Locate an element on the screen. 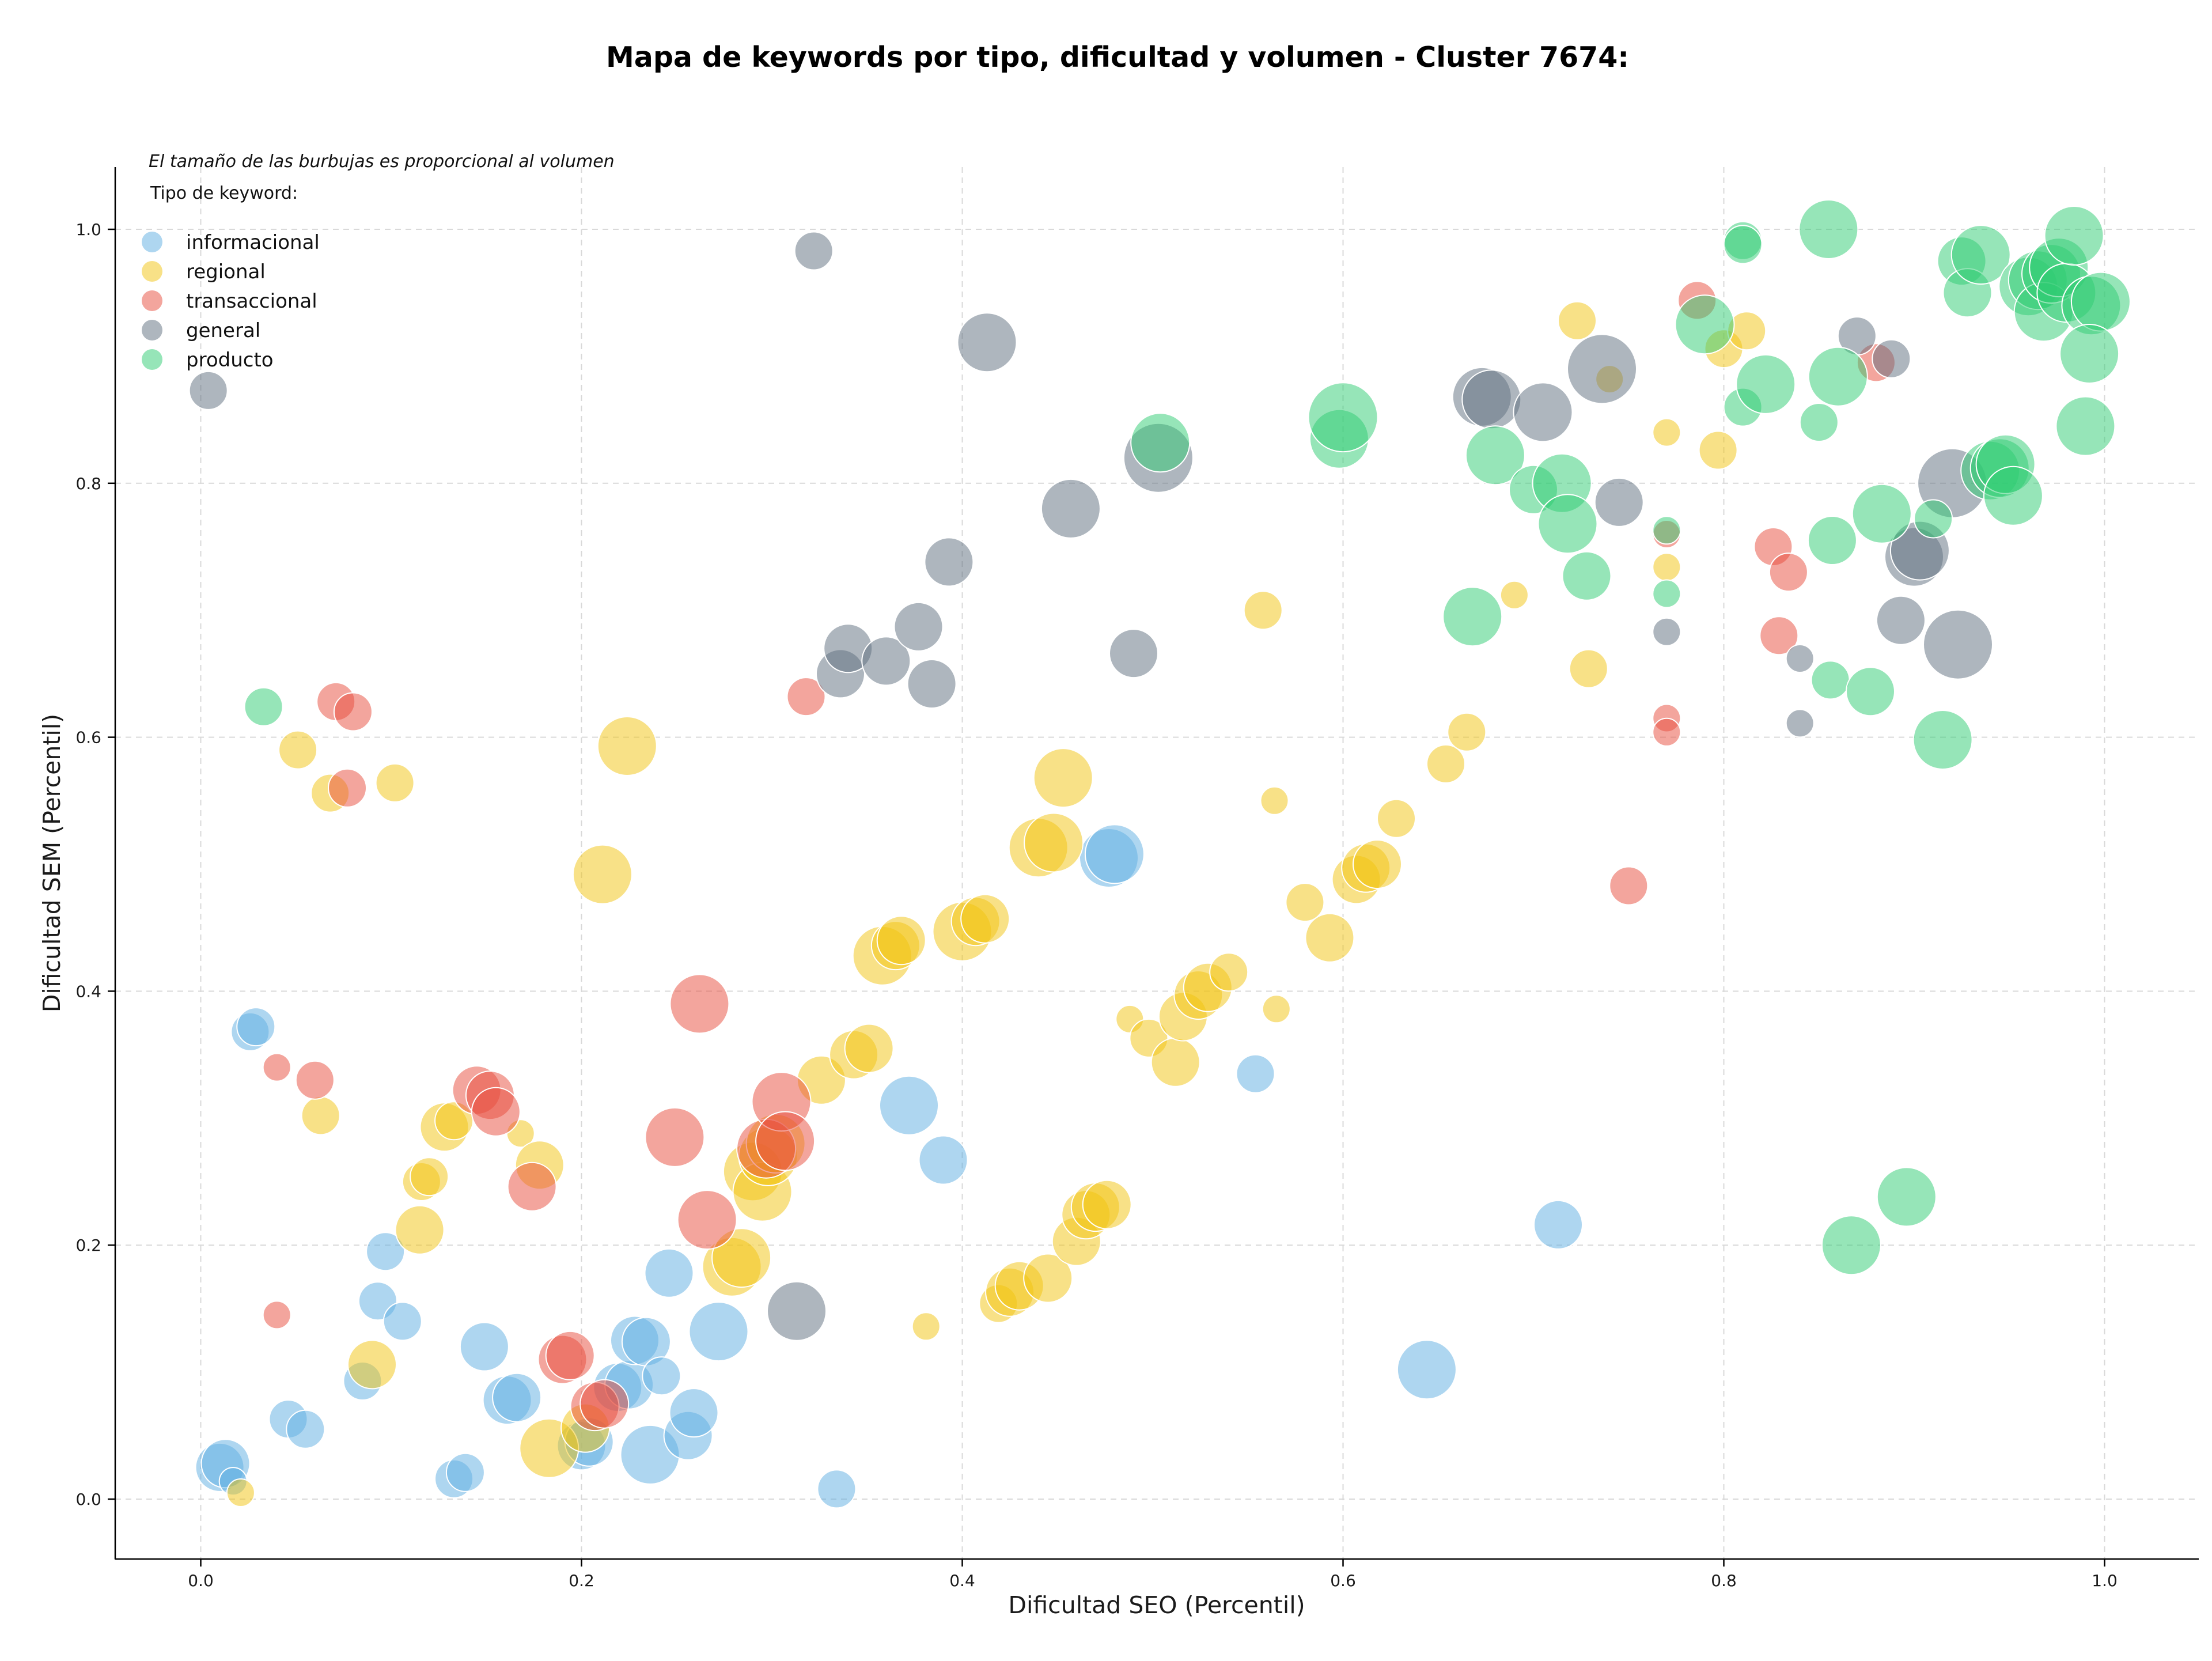 This screenshot has height=1661, width=2212. legend-title: Tipo de keyword: is located at coordinates (224, 193).